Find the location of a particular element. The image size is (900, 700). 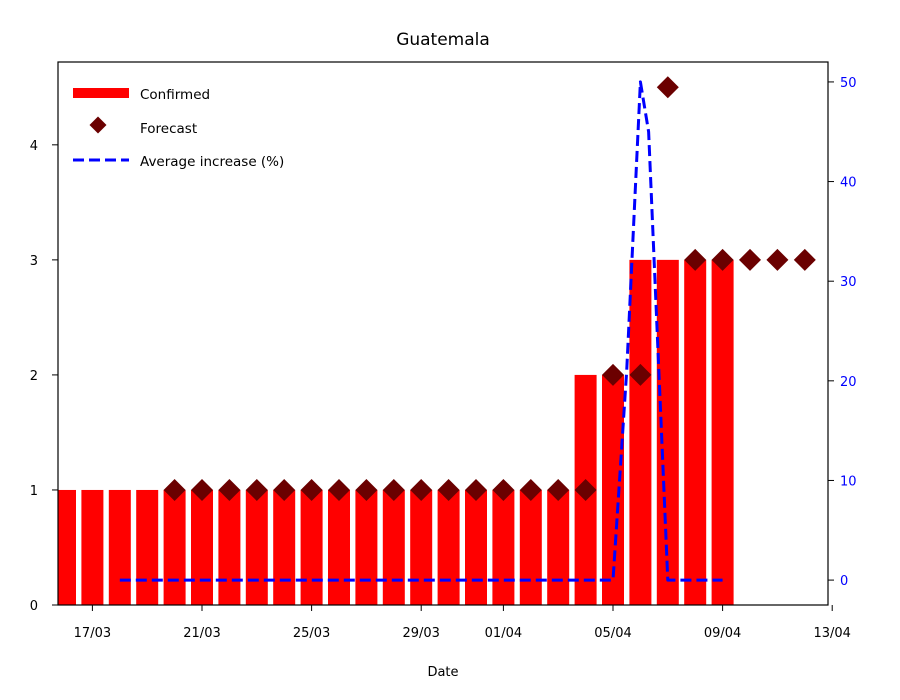

x-tick-label: 25/03 is located at coordinates (311, 633).